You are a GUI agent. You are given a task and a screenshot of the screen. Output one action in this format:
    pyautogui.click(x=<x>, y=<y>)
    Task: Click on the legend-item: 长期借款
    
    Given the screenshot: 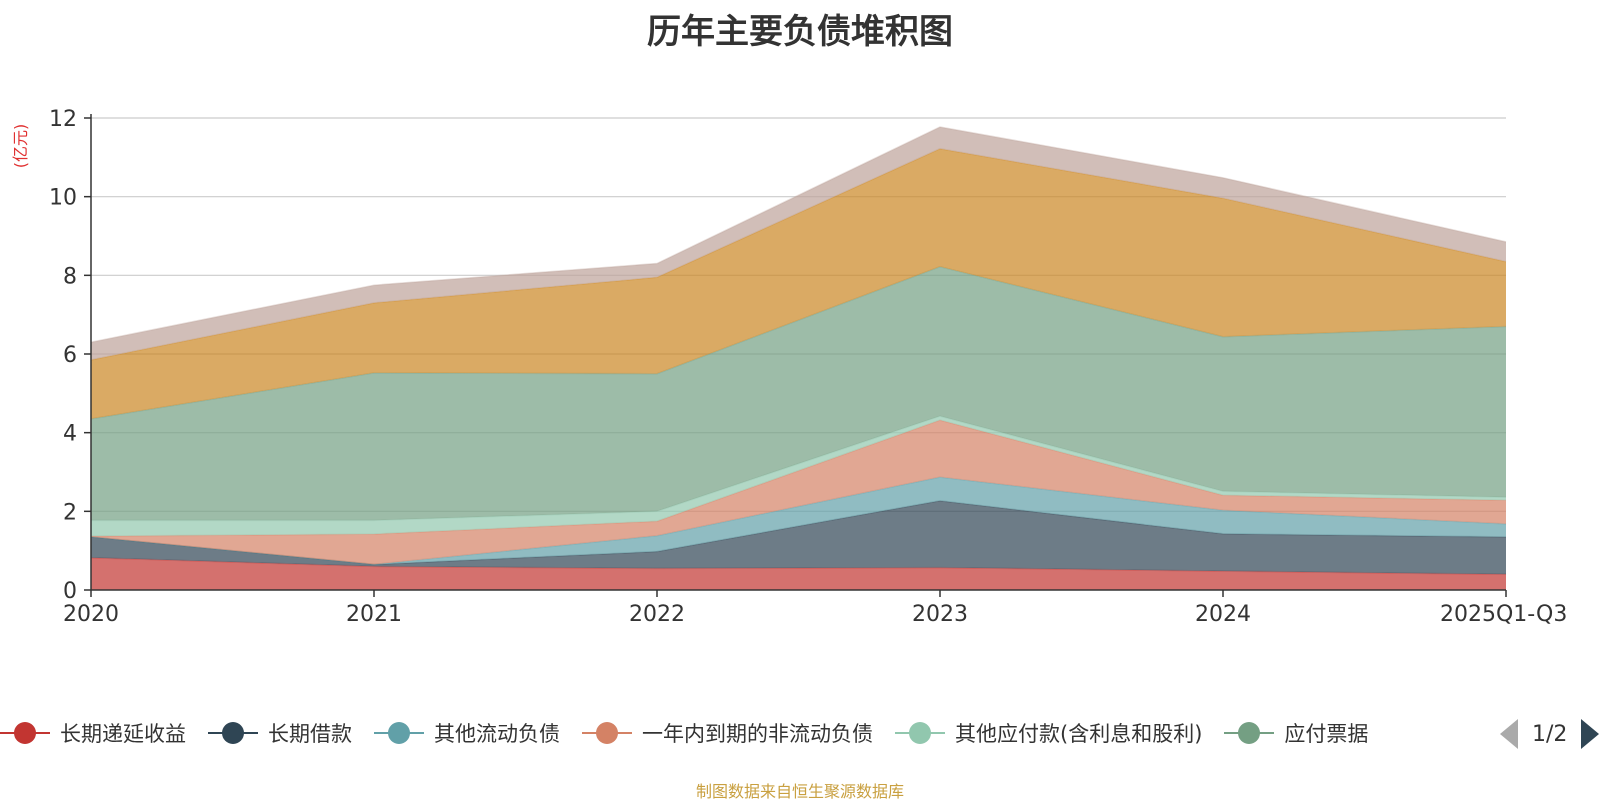 What is the action you would take?
    pyautogui.click(x=280, y=733)
    